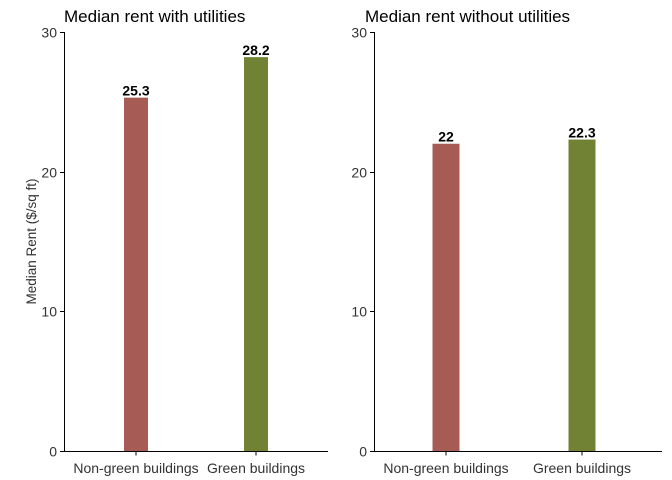 This screenshot has width=672, height=480. I want to click on bar-data-label: 25.3, so click(135, 91).